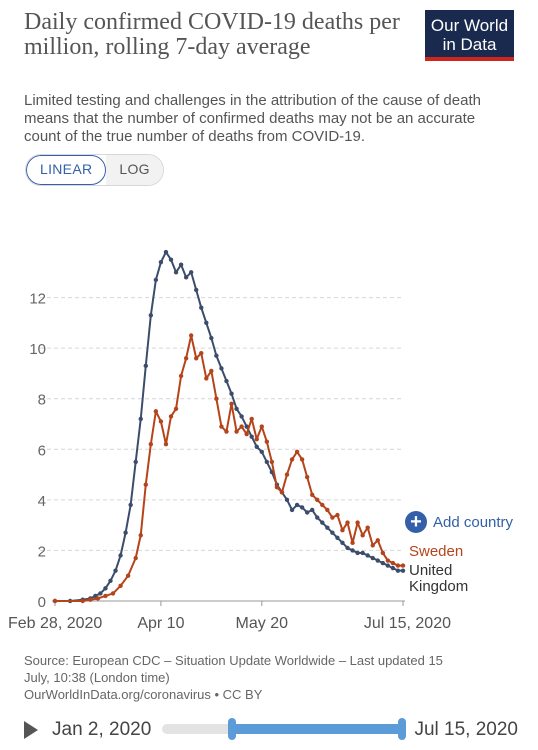 The image size is (538, 750). What do you see at coordinates (232, 729) in the screenshot?
I see `timeline-start-handle` at bounding box center [232, 729].